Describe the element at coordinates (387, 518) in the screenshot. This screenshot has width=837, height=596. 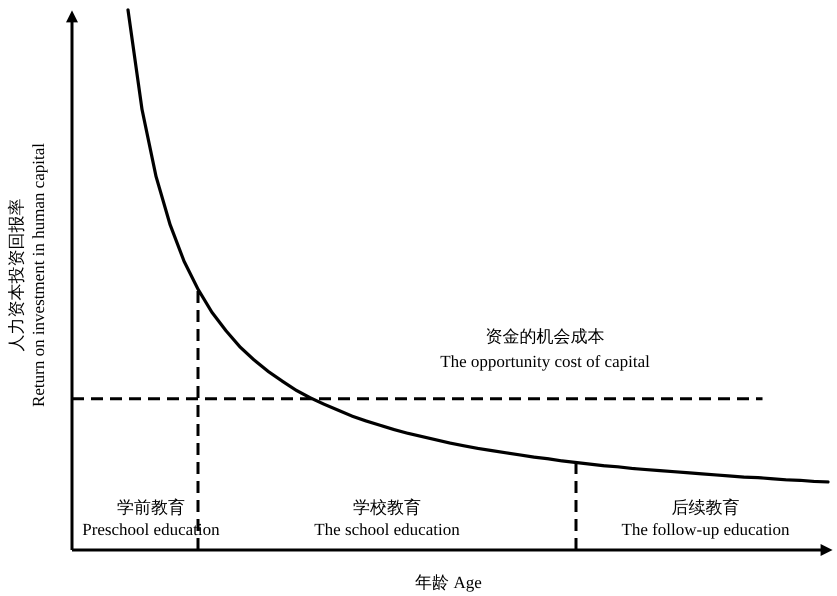
I see `annotation: 学校教育 The school education` at that location.